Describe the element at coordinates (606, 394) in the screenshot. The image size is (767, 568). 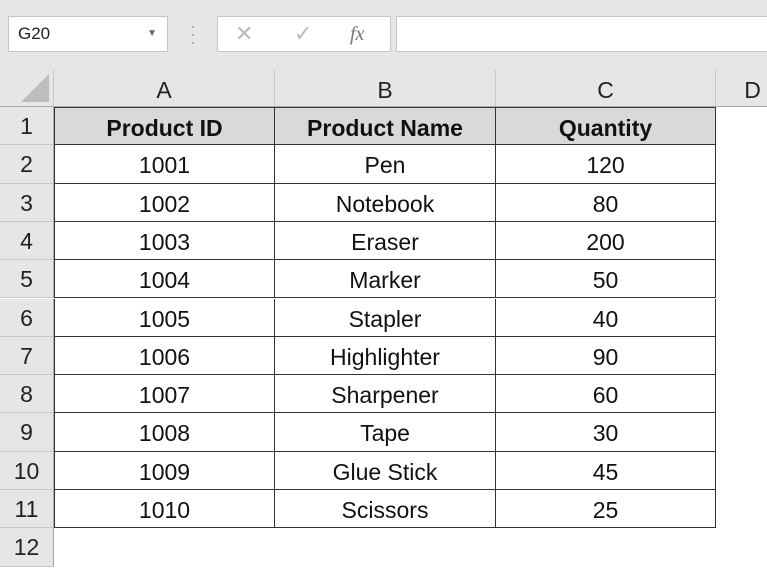
I see `table-cell: 60` at that location.